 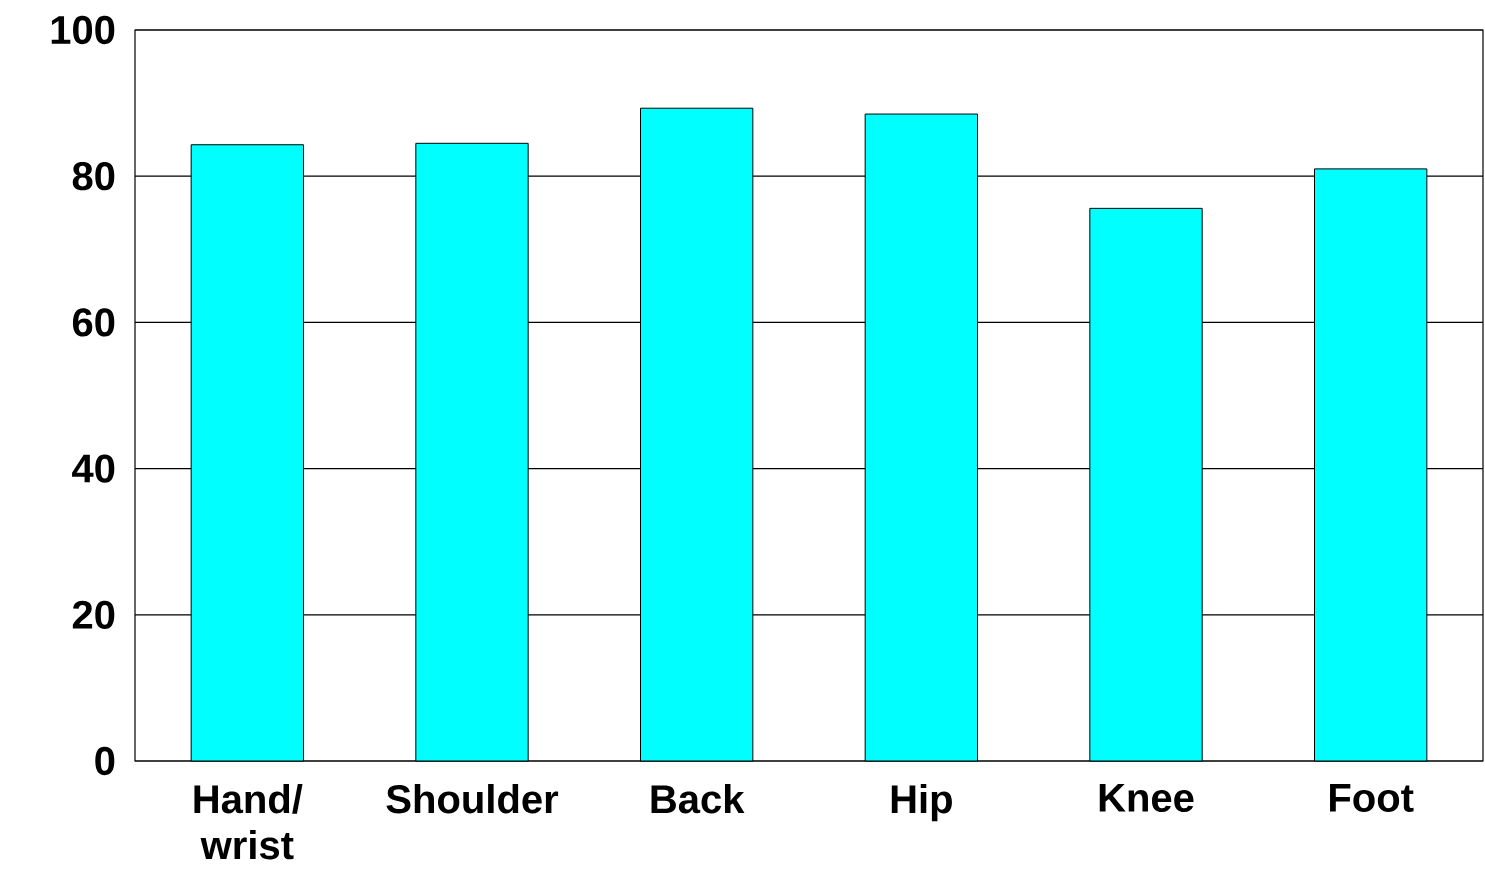 I want to click on y-tick-label: 0, so click(x=105, y=761).